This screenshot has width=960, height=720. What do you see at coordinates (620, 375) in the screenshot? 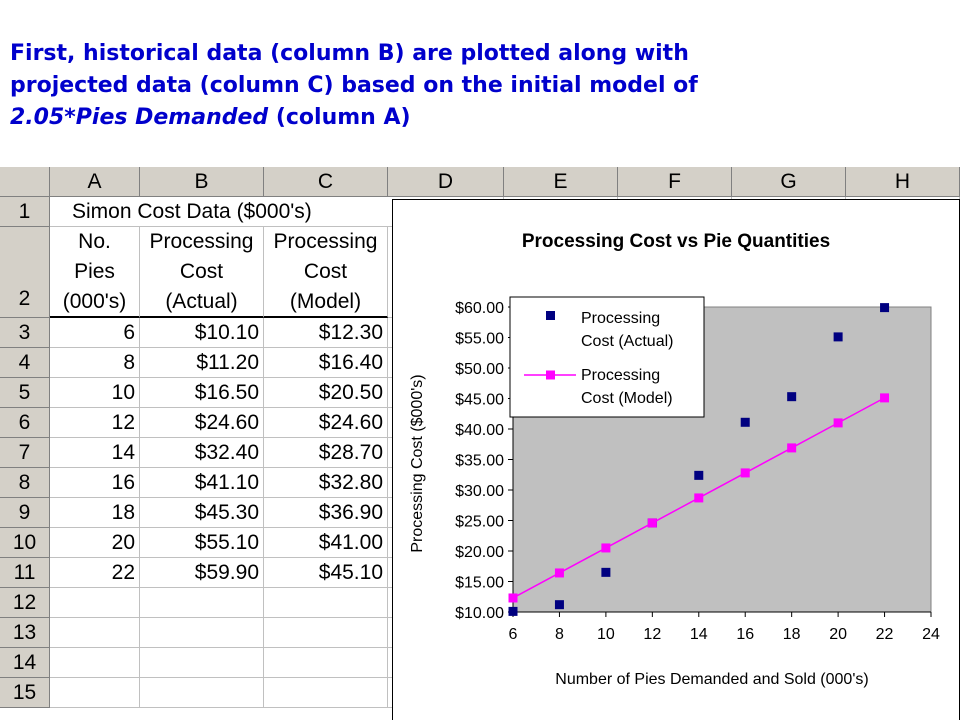
I see `legend-label-model-line1: Processing` at bounding box center [620, 375].